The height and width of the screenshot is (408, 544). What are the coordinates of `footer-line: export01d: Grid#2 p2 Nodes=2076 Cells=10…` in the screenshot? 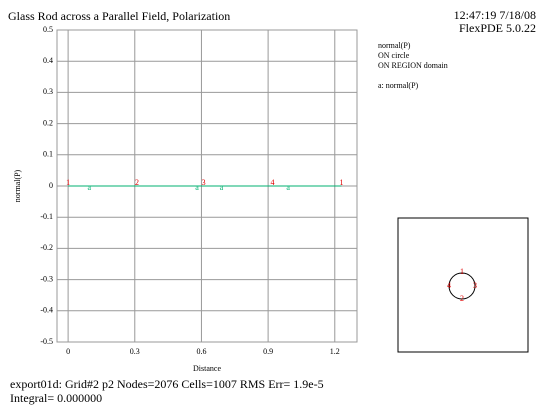 It's located at (167, 384).